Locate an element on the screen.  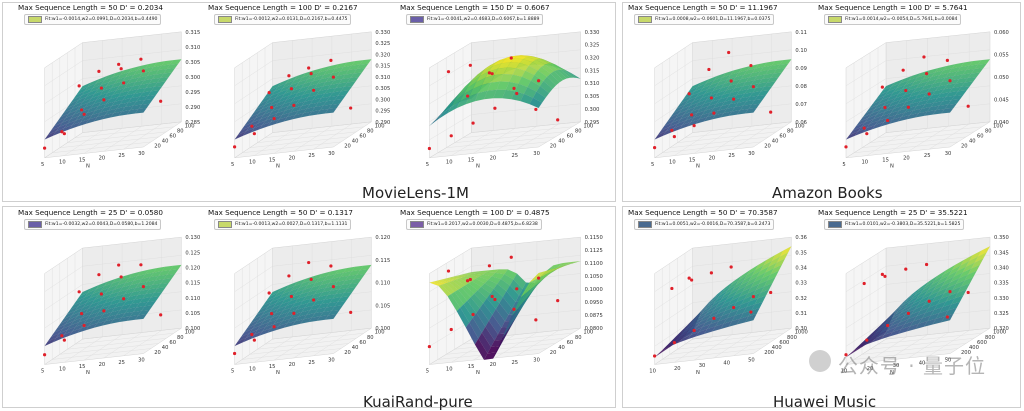
z-tick-label: 0.315 is located at coordinates (592, 71).